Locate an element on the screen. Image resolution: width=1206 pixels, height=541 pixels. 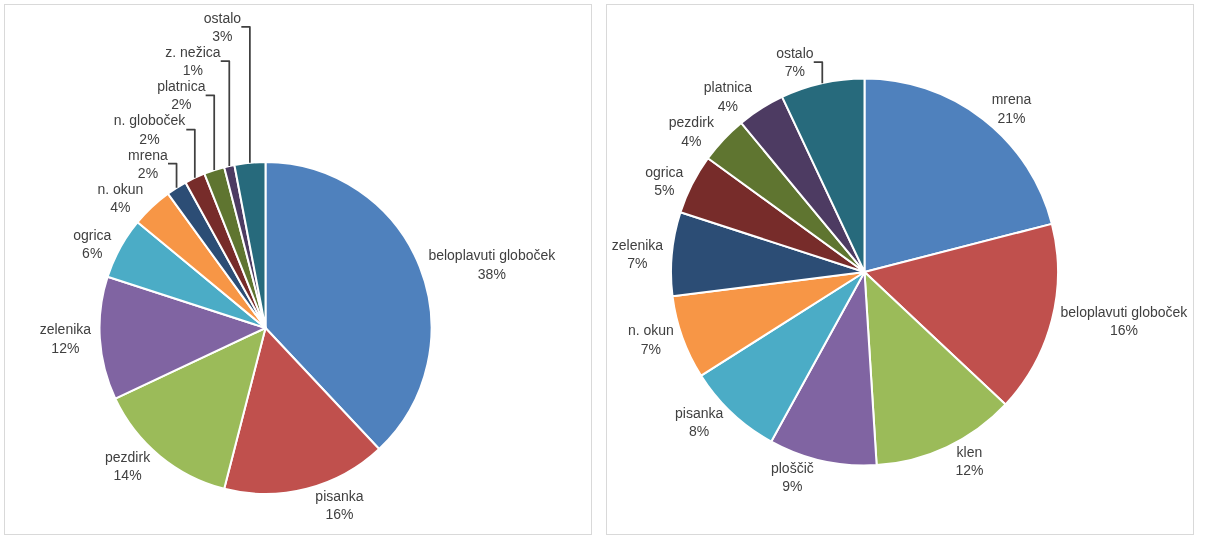
data-label: 6% is located at coordinates (92, 253).